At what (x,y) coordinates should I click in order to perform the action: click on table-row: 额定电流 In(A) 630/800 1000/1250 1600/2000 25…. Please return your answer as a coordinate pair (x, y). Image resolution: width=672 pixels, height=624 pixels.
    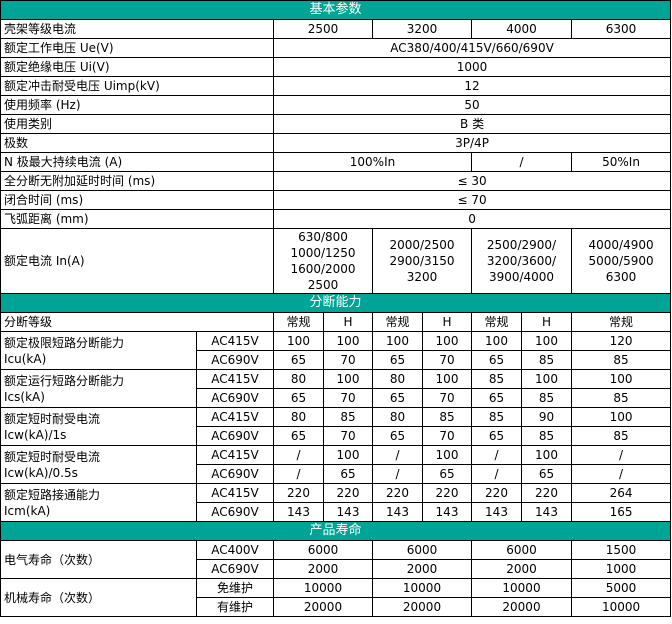
    Looking at the image, I should click on (336, 261).